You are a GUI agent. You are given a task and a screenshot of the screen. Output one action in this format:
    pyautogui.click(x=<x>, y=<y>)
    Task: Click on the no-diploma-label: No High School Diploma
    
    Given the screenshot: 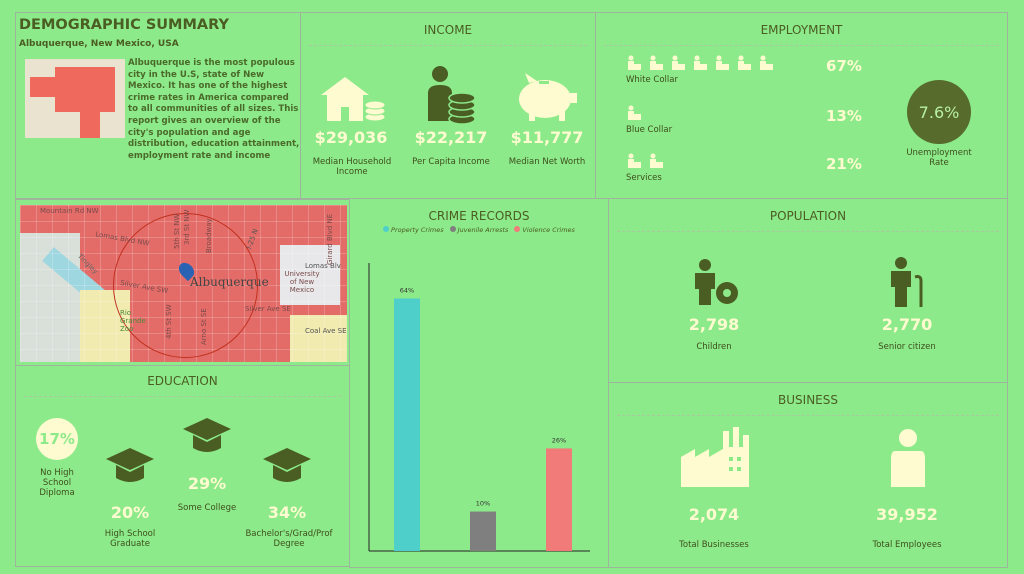 What is the action you would take?
    pyautogui.click(x=57, y=483)
    